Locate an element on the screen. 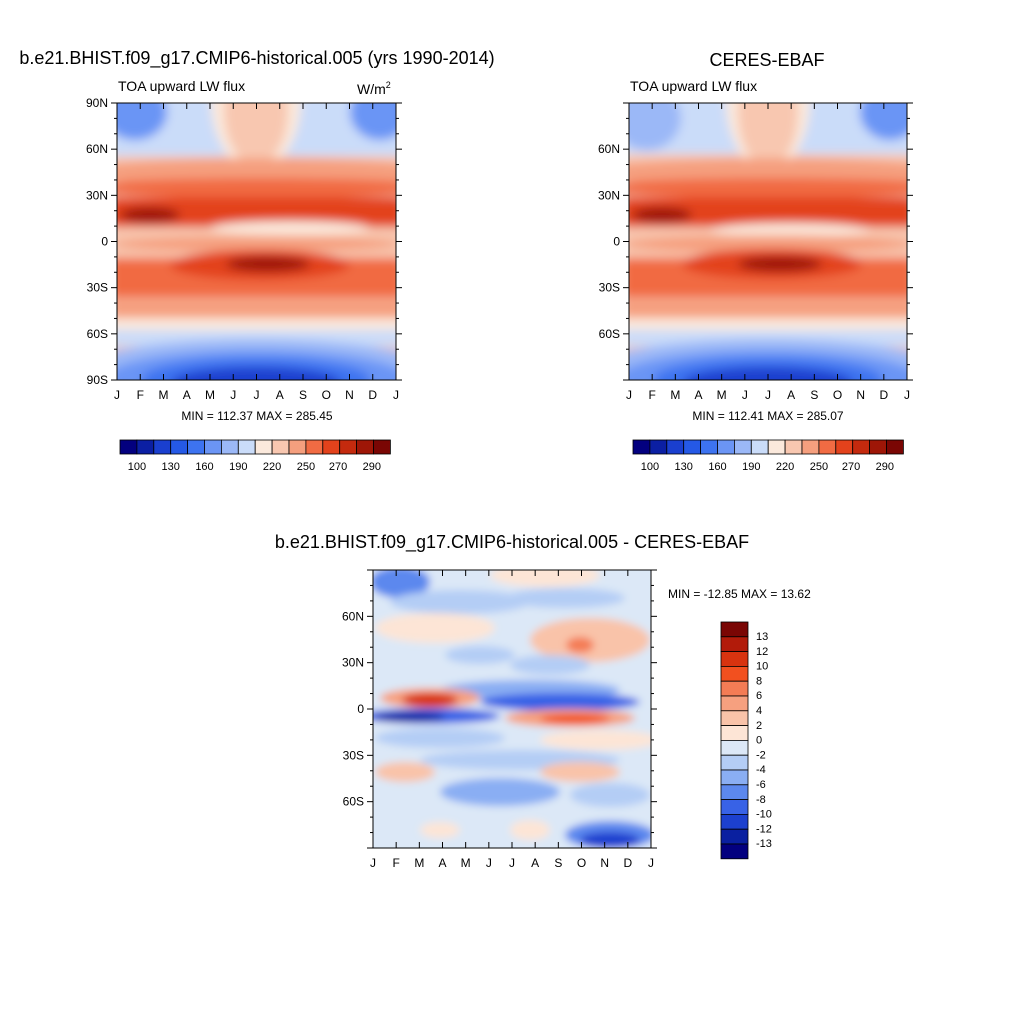 This screenshot has height=1024, width=1024. obs-stats-label: MIN = 112.41 MAX = 285.07 is located at coordinates (768, 416).